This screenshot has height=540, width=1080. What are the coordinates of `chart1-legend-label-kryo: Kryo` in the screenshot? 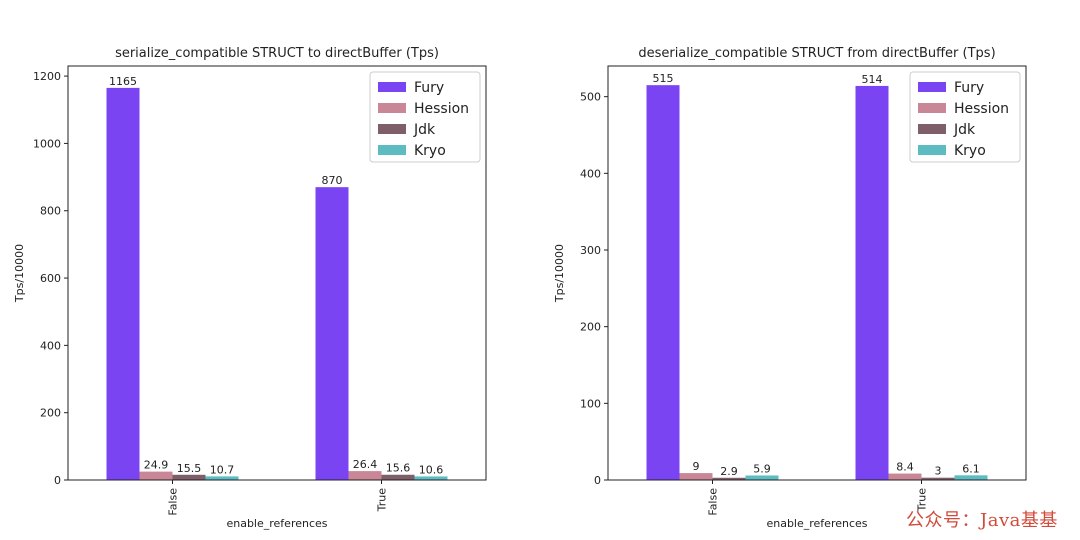 It's located at (430, 151).